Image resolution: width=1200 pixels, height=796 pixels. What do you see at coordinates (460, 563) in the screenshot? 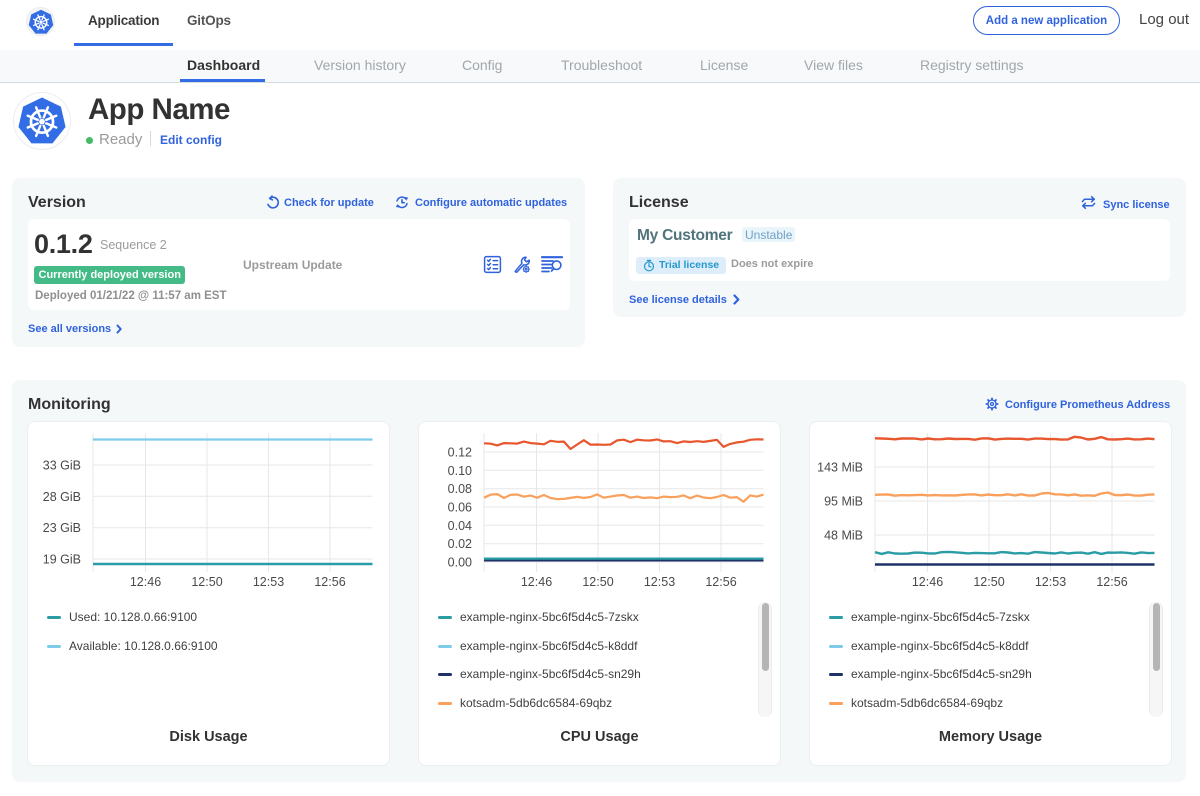
I see `svg-text: 0.00` at bounding box center [460, 563].